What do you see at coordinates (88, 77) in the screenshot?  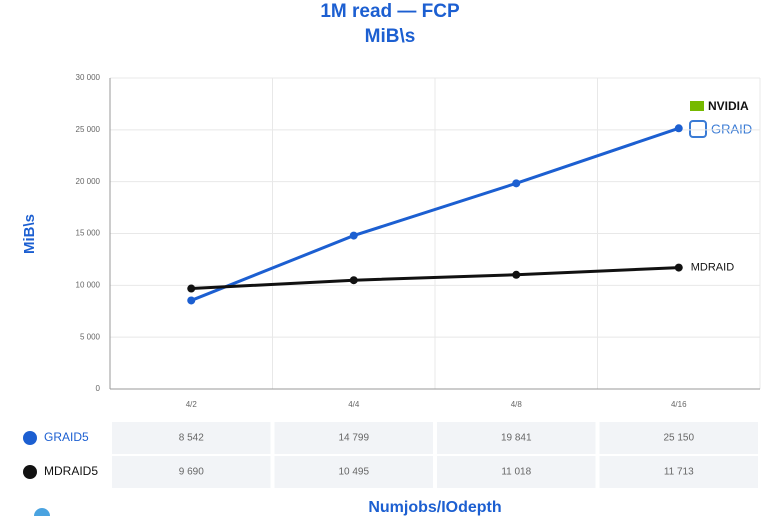 I see `y-tick-label: 30 000` at bounding box center [88, 77].